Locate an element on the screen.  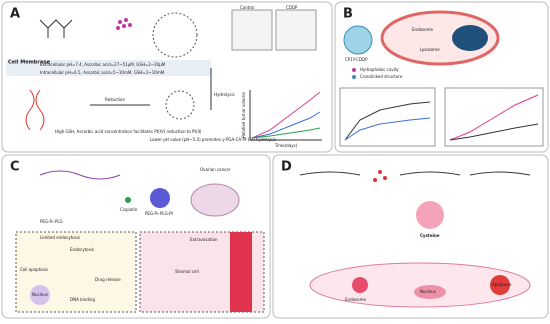
step-label: Reduction is located at coordinates (115, 99).